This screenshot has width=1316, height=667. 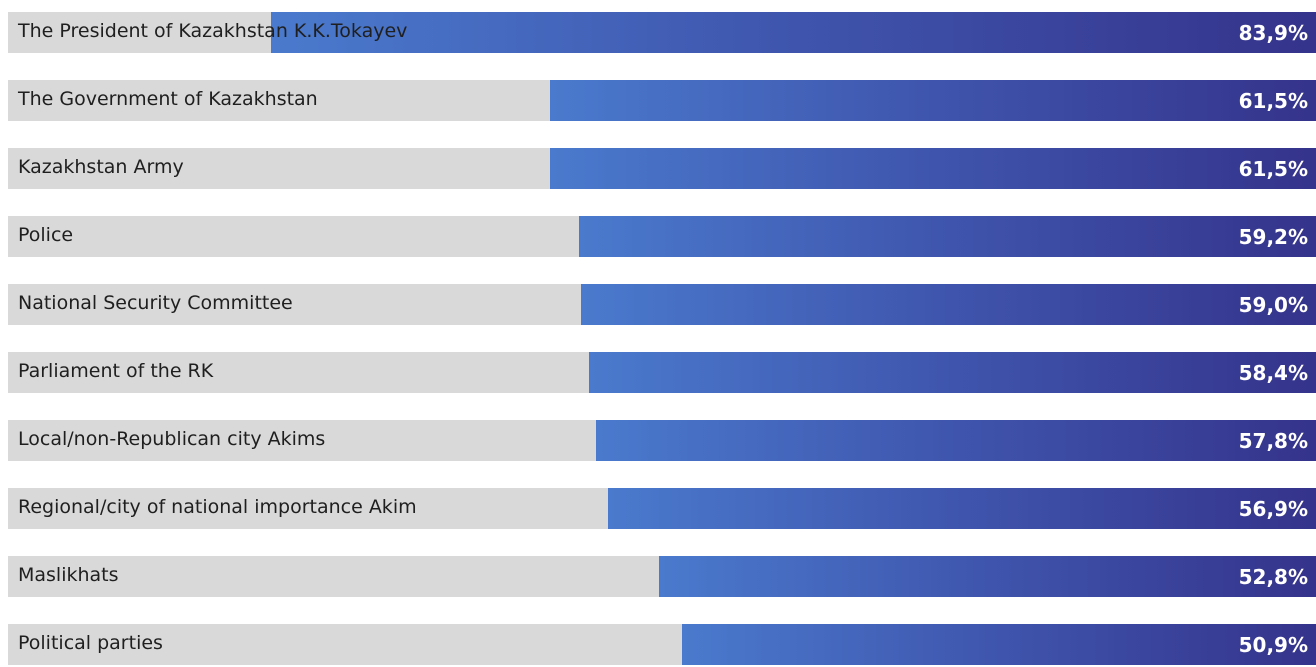 I want to click on bar-row: Police 59,2%, so click(x=662, y=236).